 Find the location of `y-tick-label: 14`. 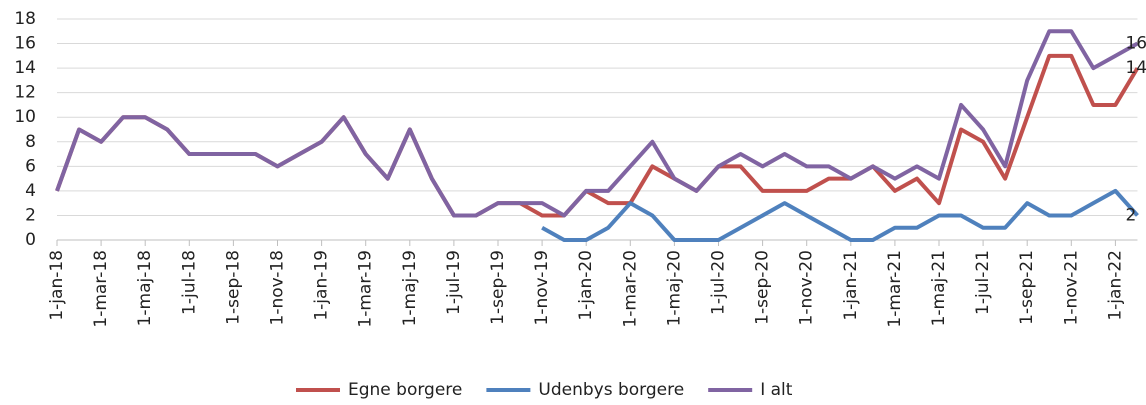

y-tick-label: 14 is located at coordinates (25, 68).